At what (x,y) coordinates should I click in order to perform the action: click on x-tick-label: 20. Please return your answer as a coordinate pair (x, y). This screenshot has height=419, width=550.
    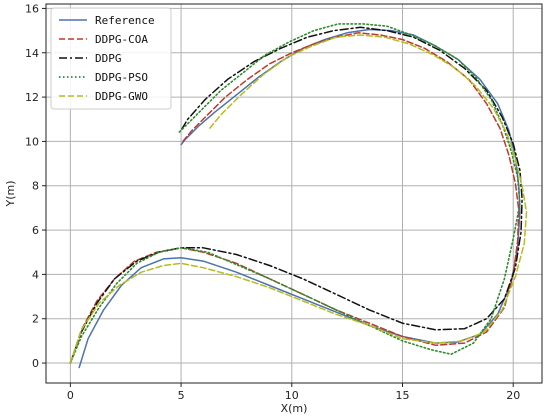
    Looking at the image, I should click on (513, 395).